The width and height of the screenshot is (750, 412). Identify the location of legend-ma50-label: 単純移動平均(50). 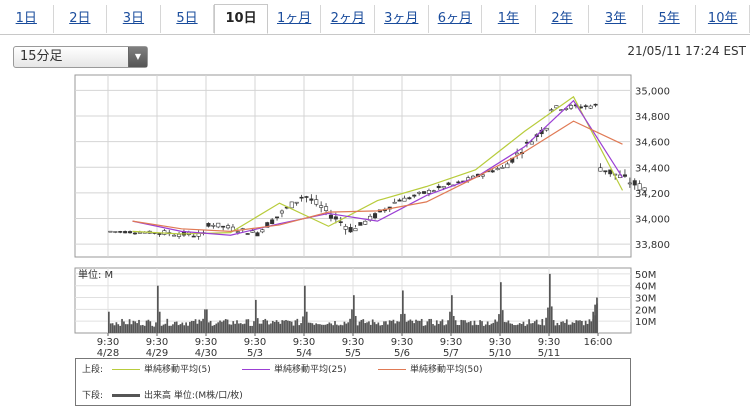
(446, 370).